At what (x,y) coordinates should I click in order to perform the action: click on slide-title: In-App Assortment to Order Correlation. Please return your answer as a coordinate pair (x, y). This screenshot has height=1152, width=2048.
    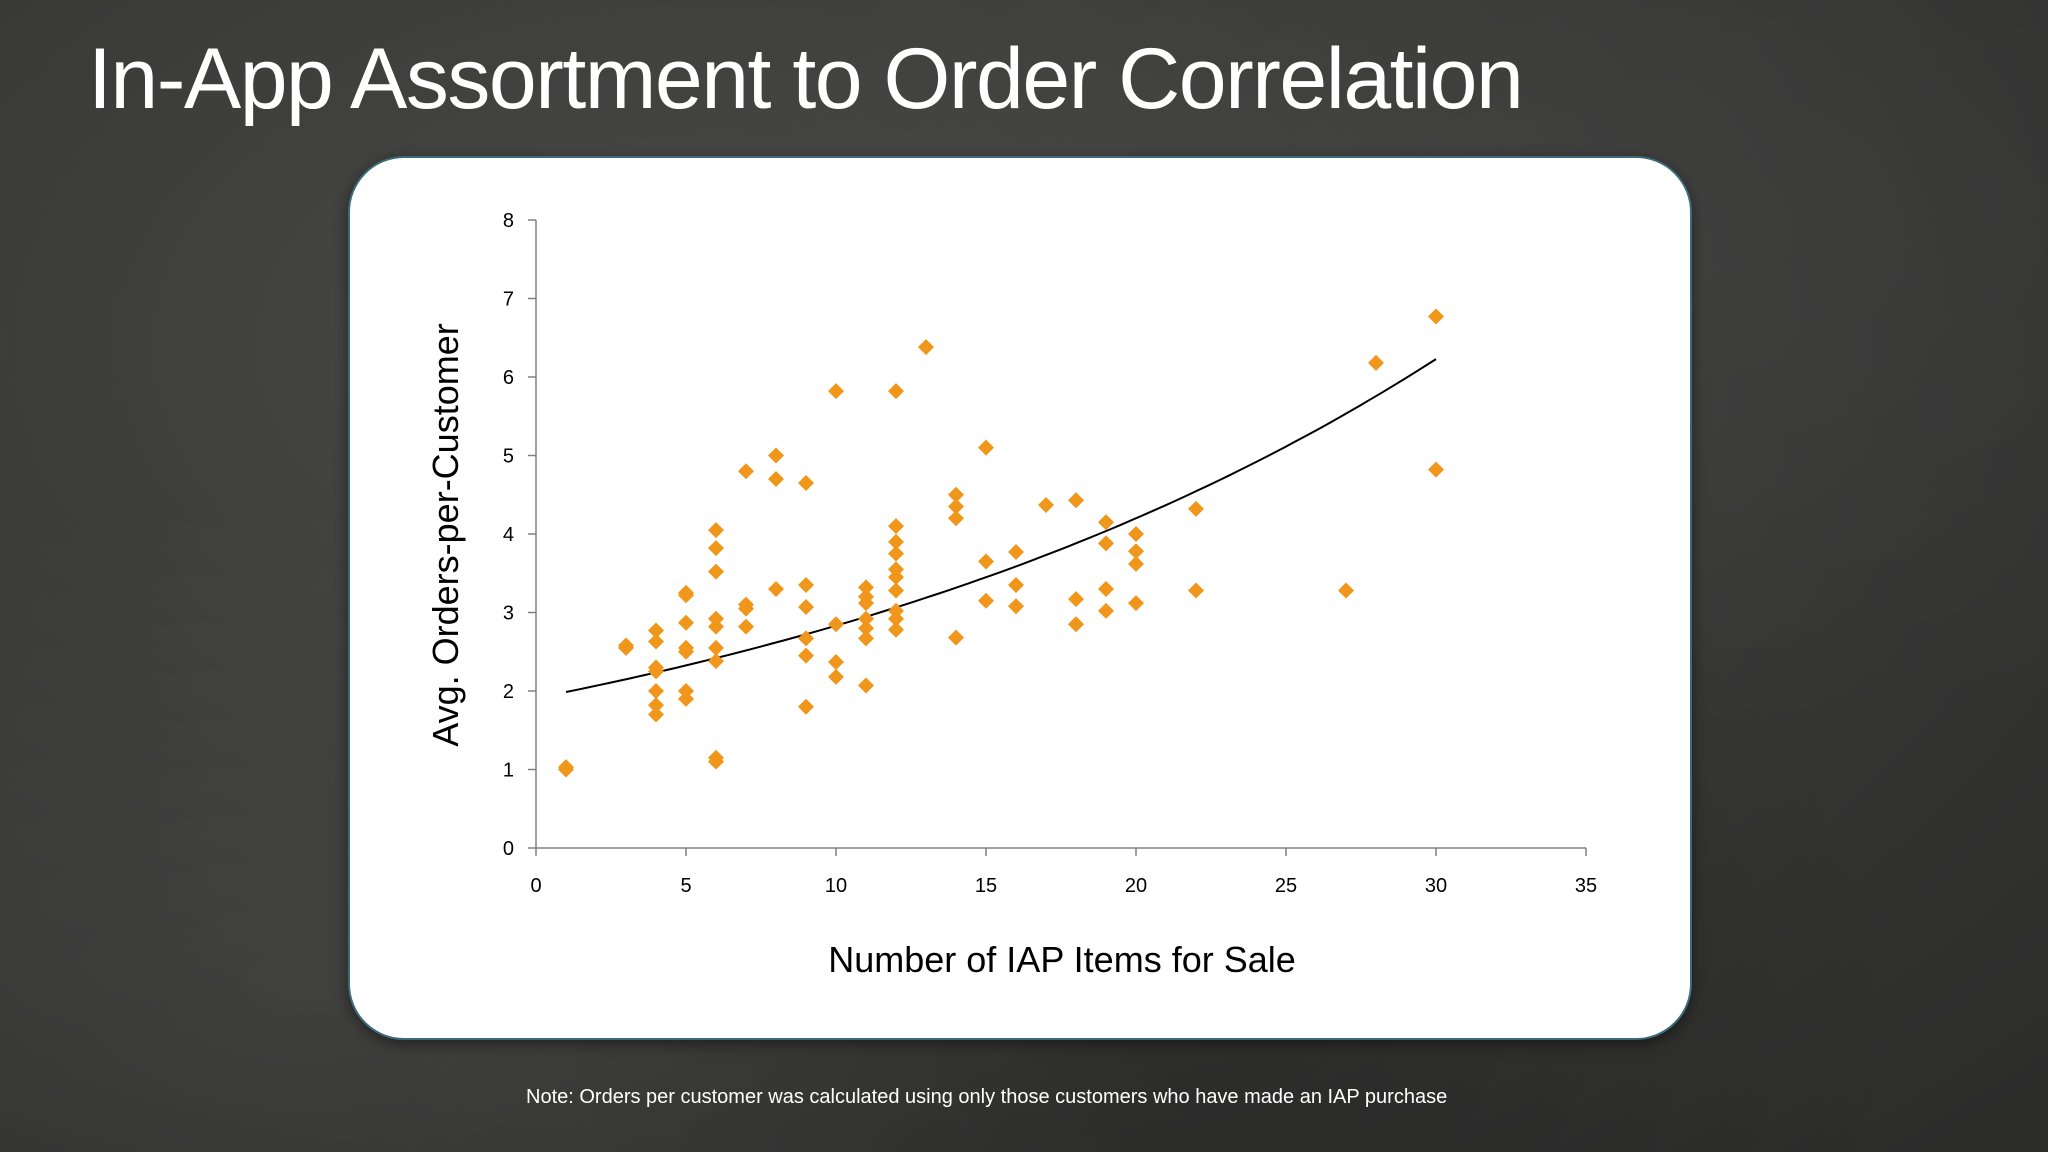
    Looking at the image, I should click on (806, 79).